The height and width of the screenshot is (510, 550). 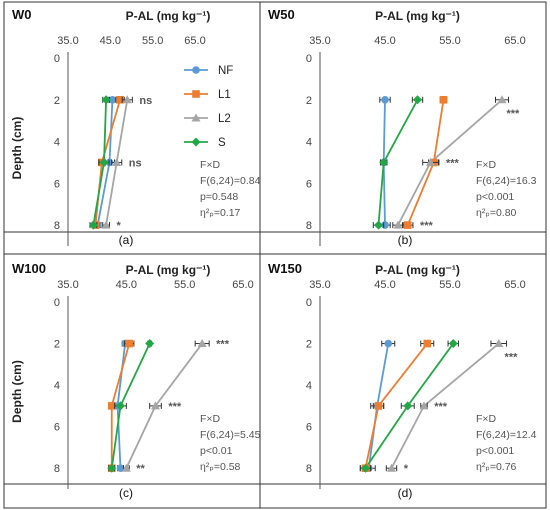 What do you see at coordinates (29, 268) in the screenshot?
I see `panel-title: W100` at bounding box center [29, 268].